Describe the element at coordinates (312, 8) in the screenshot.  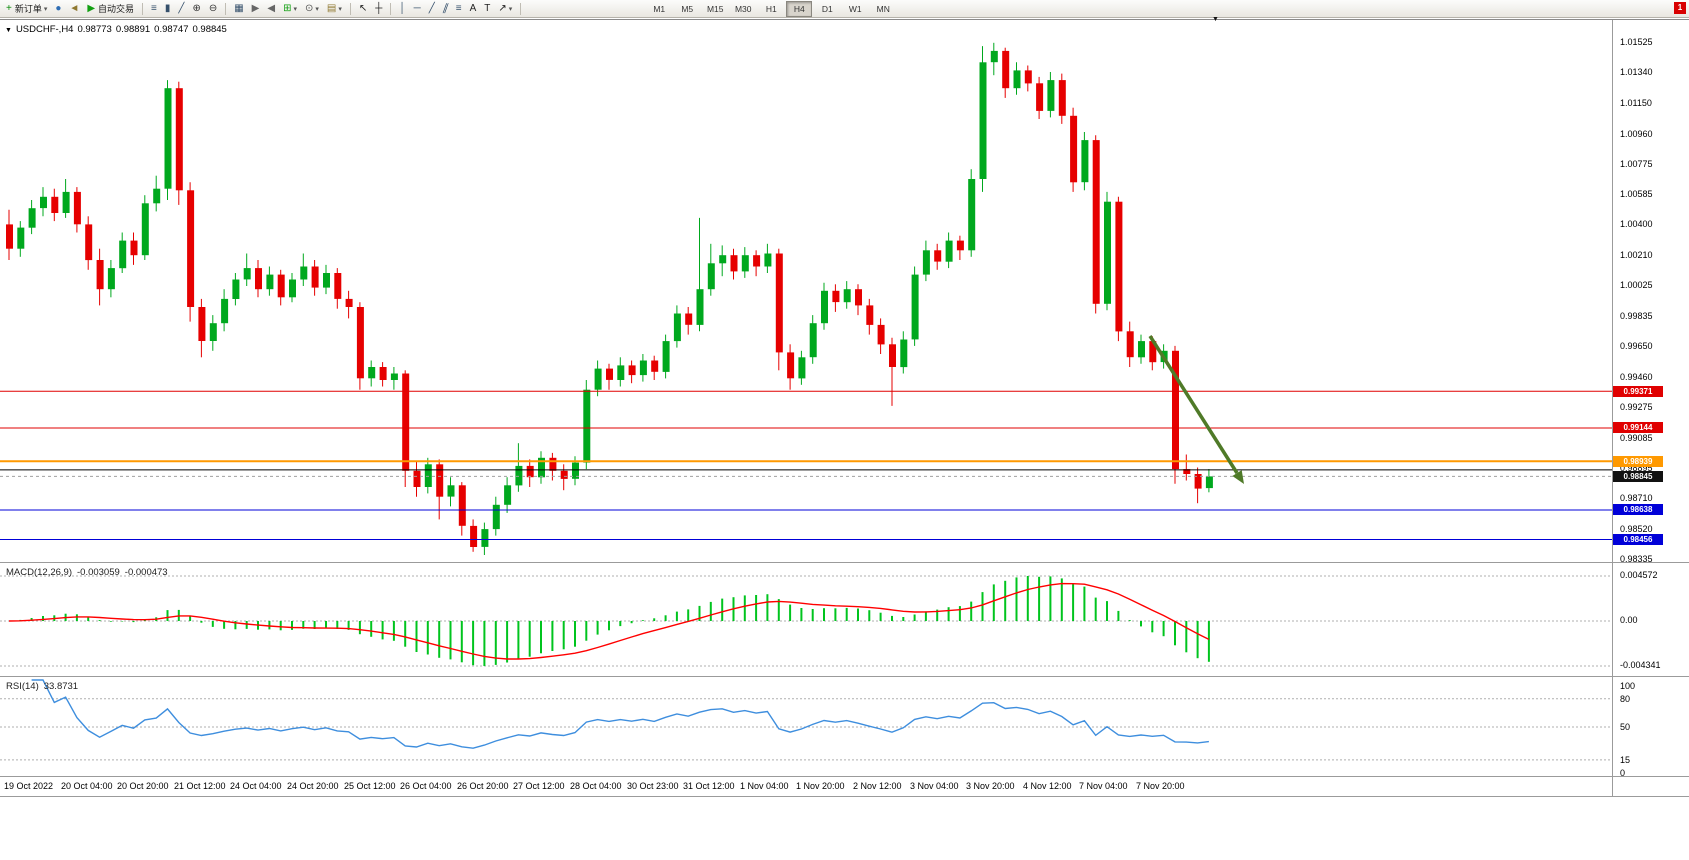
I see `periods-button: ⊙ ▾` at that location.